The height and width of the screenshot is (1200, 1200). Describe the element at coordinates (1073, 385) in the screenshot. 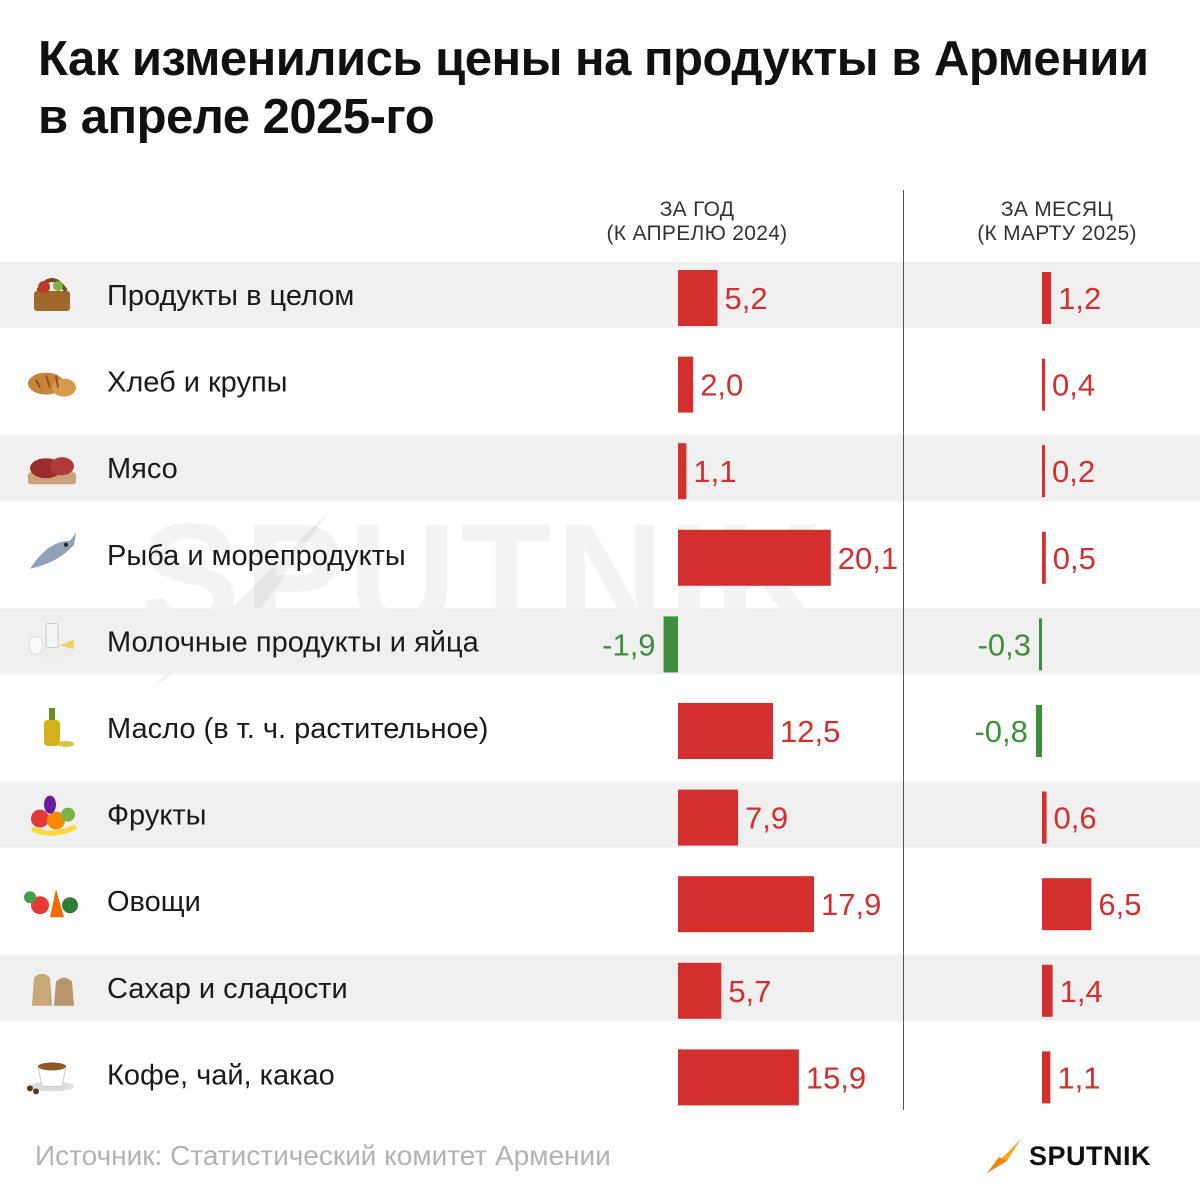

I see `value-label-month: 0,4` at that location.